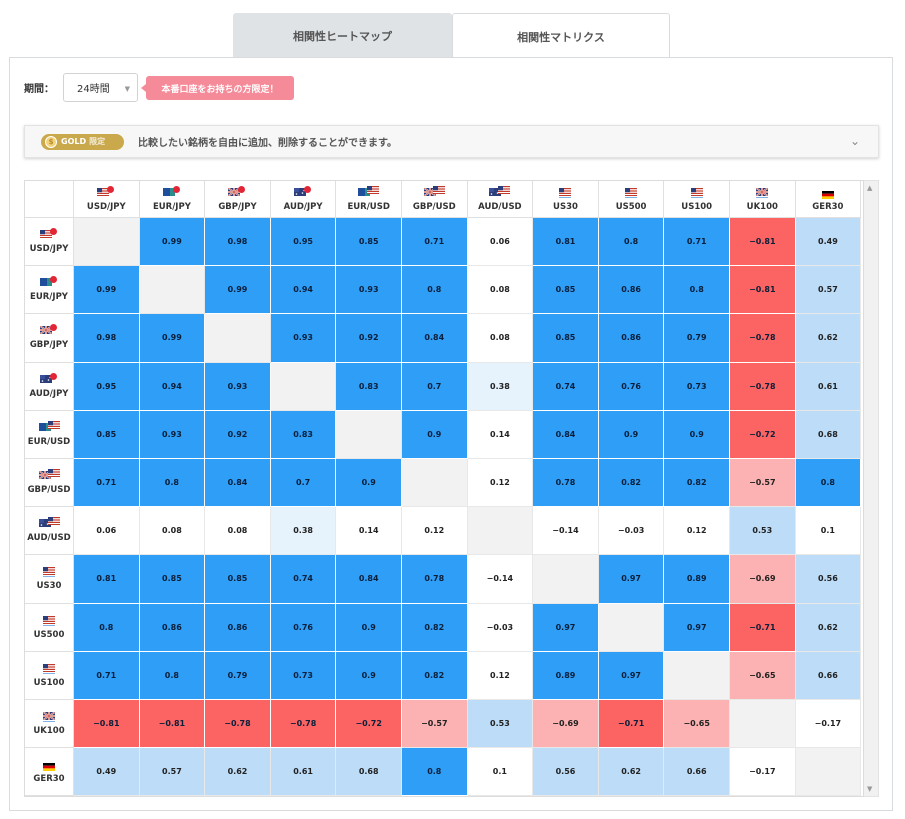  What do you see at coordinates (107, 338) in the screenshot?
I see `matrix-cell: 0.98` at bounding box center [107, 338].